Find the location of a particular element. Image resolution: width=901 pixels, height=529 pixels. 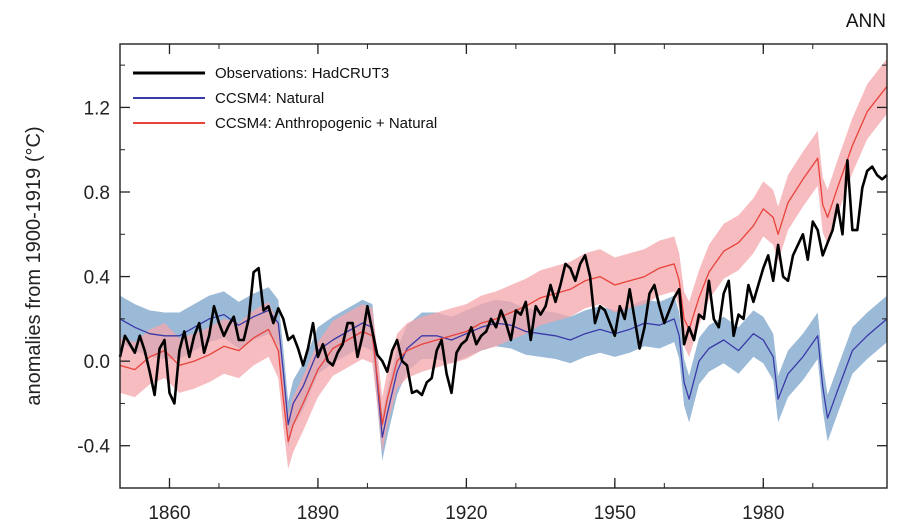

legend-observations-label: Observations: HadCRUT3 is located at coordinates (302, 73).